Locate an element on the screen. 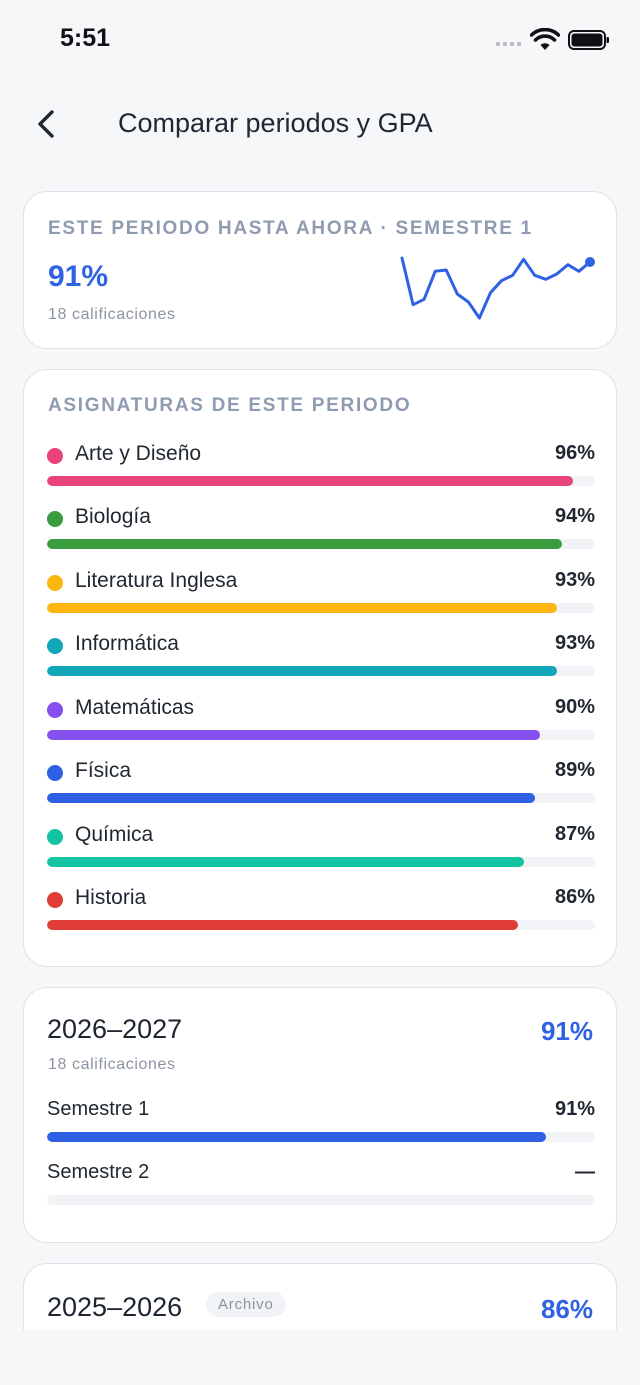  subject-name: Física is located at coordinates (103, 770).